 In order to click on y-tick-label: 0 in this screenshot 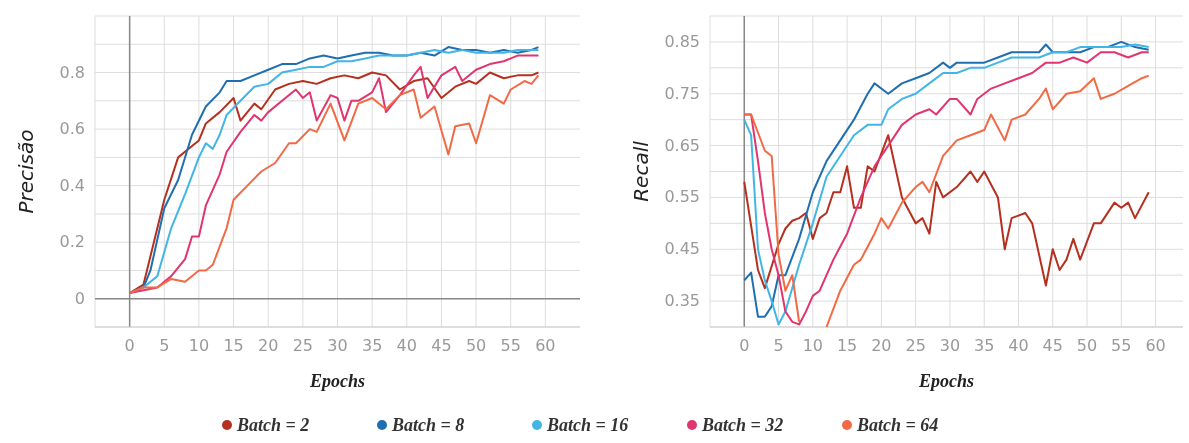, I will do `click(79, 298)`.